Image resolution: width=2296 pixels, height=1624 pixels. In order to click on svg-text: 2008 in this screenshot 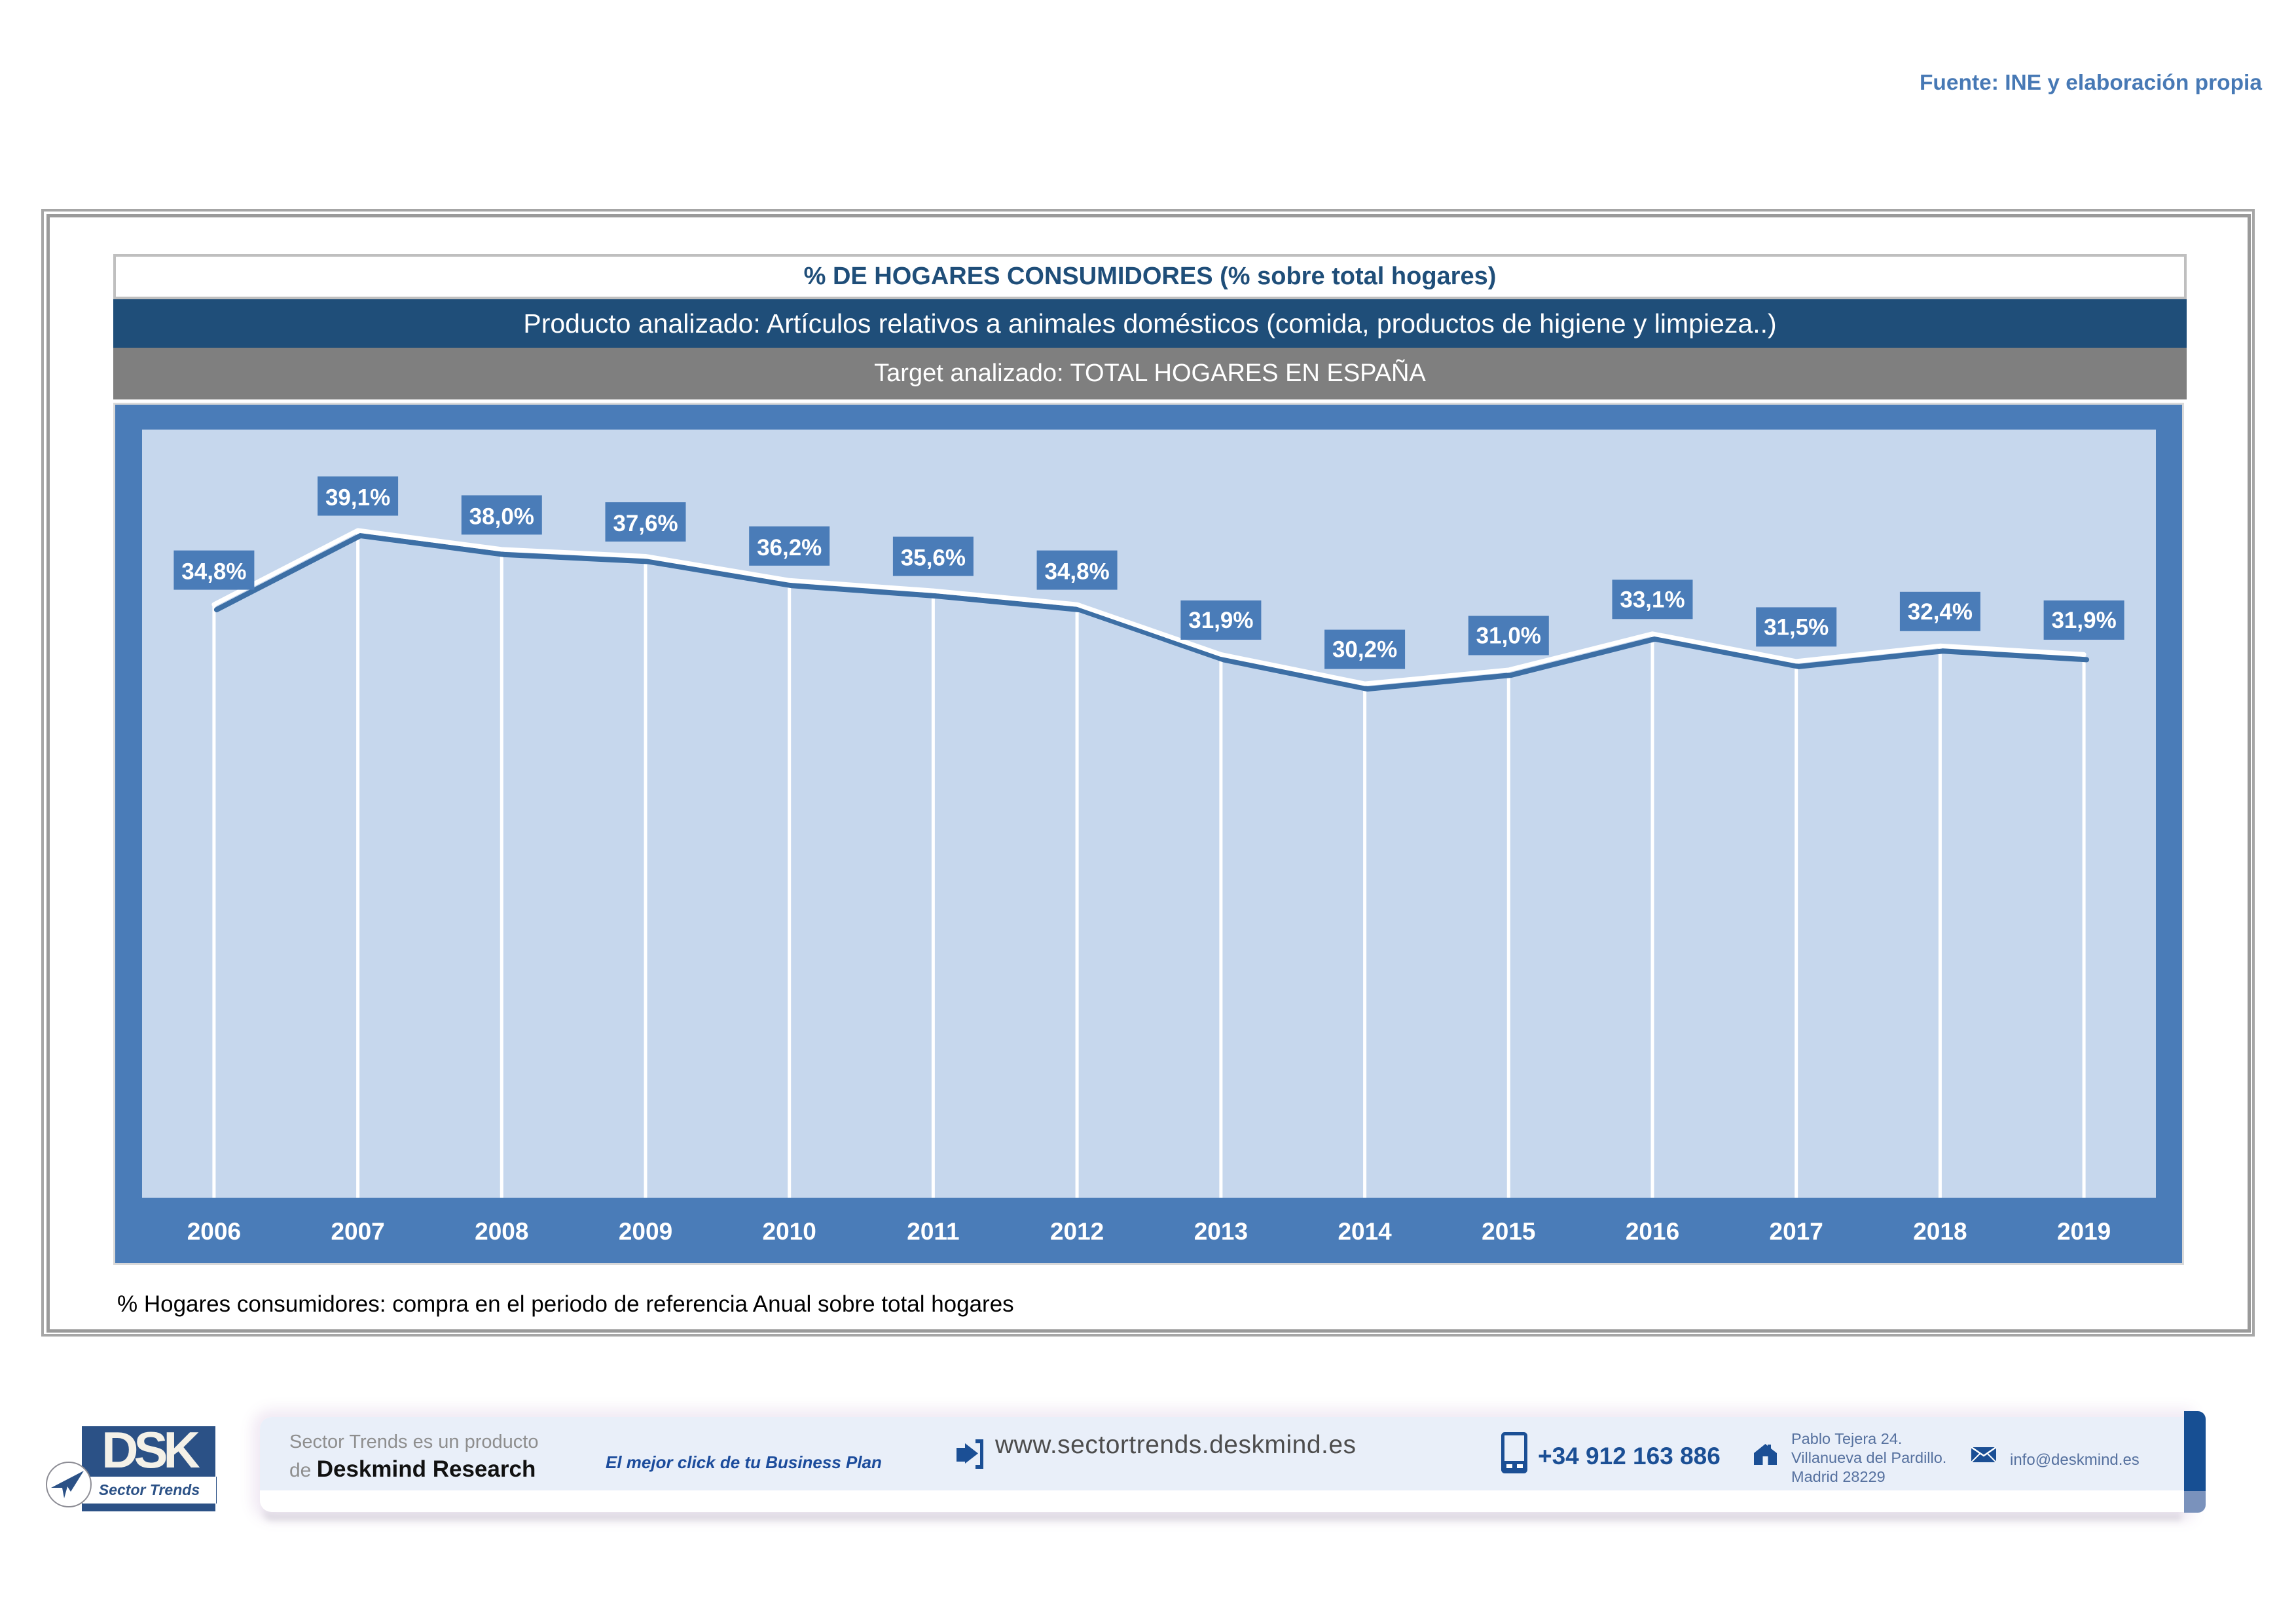, I will do `click(501, 1231)`.